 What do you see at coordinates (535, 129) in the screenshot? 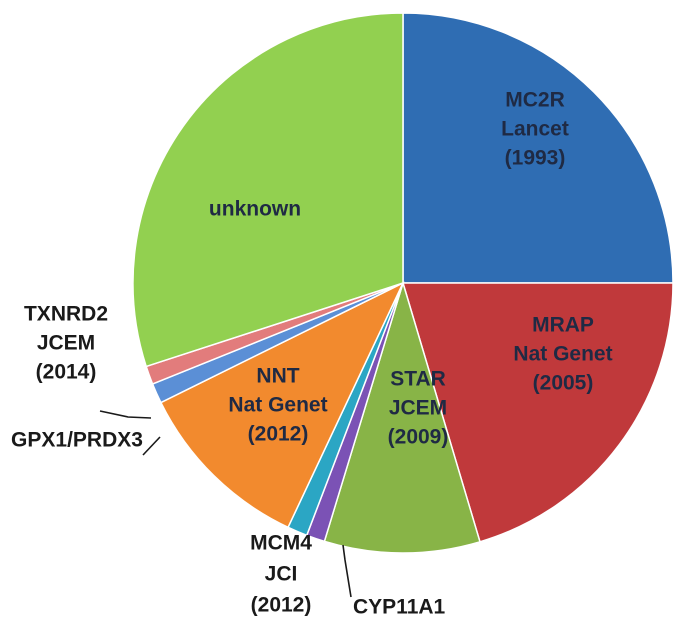
I see `slice-label-mc2r: MC2R Lancet (1993)` at bounding box center [535, 129].